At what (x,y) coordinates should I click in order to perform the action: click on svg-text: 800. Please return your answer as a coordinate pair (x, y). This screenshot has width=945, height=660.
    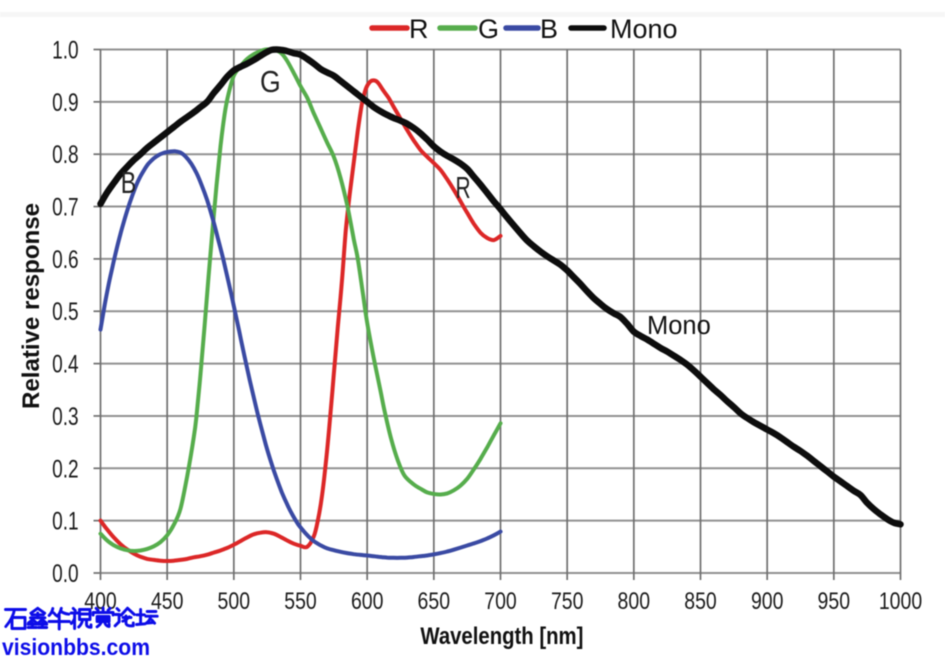
    Looking at the image, I should click on (634, 601).